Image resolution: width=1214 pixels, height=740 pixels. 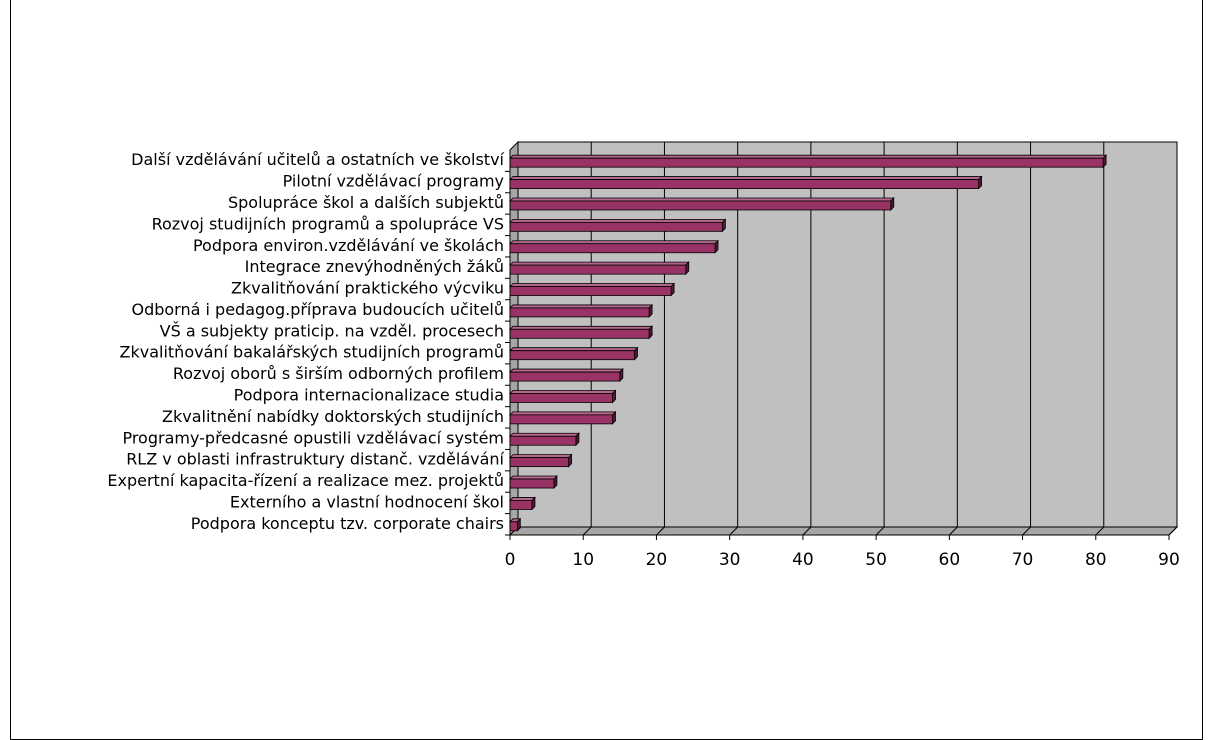 I want to click on x-tick-label: 20, so click(x=657, y=560).